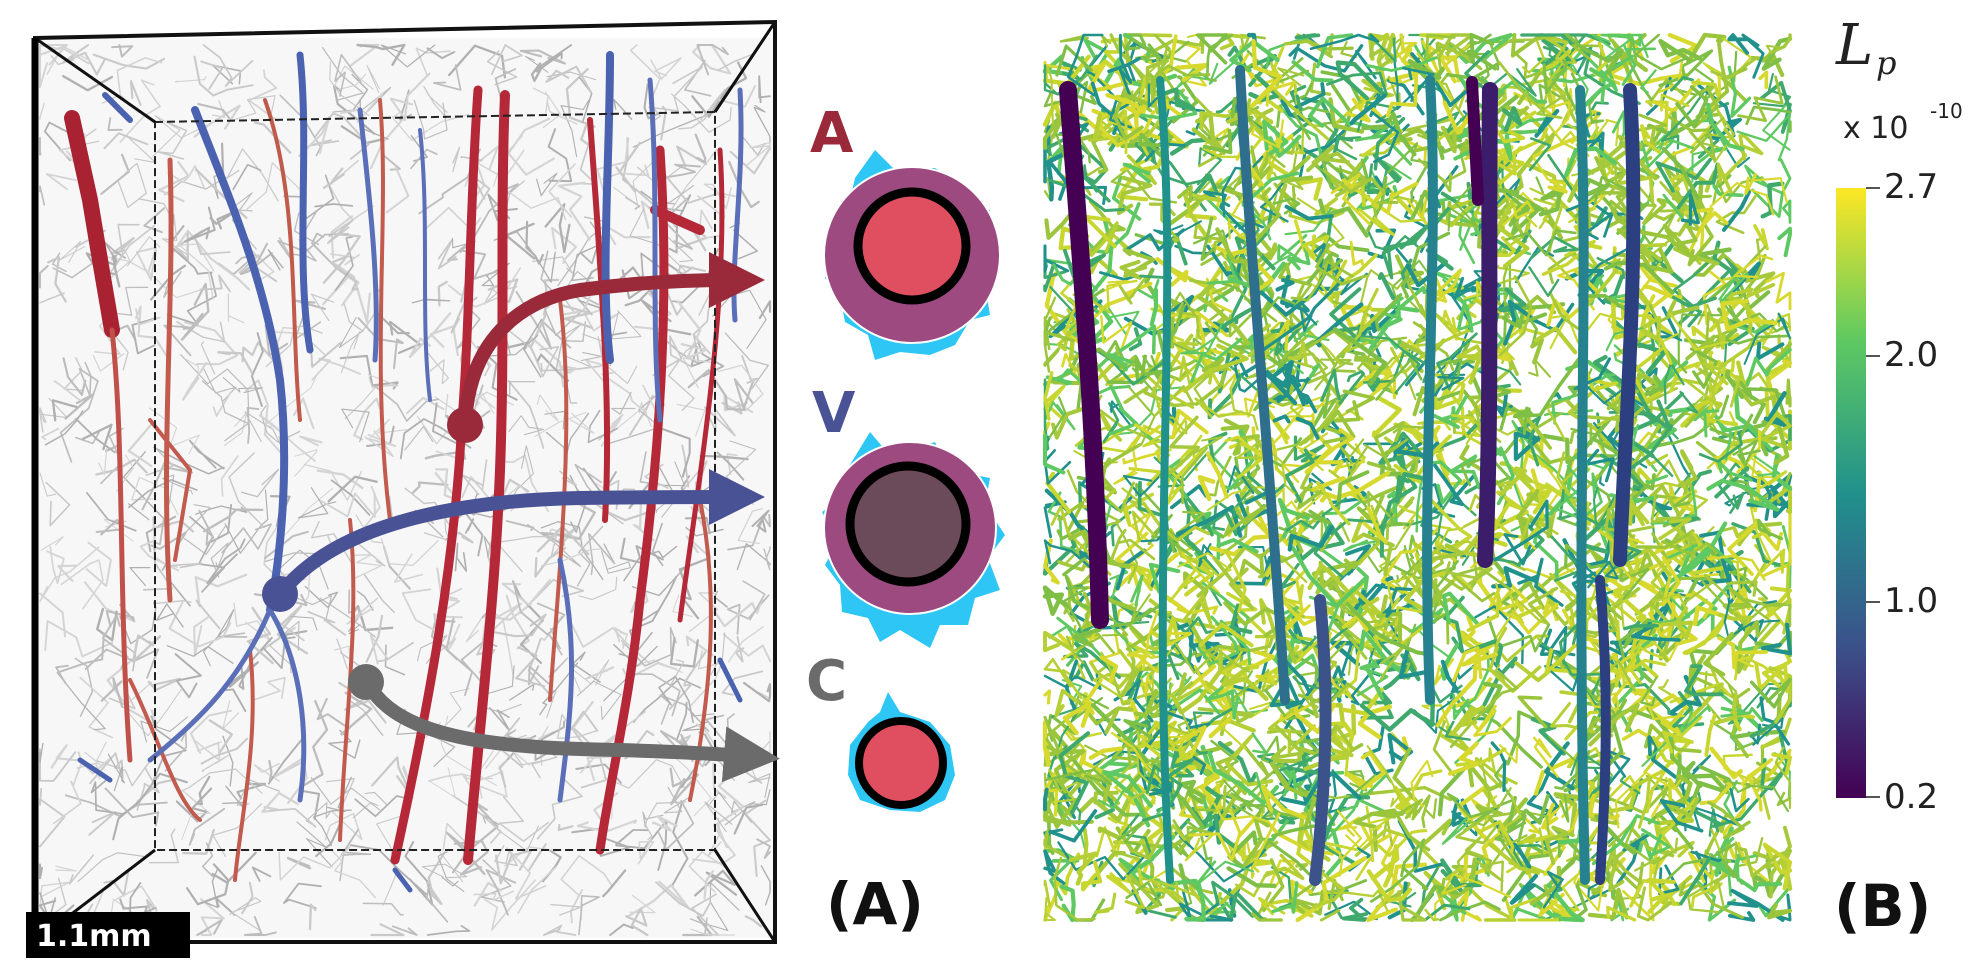 This screenshot has height=972, width=1978. Describe the element at coordinates (94, 936) in the screenshot. I see `scale-bar-label: 1.1mm` at that location.